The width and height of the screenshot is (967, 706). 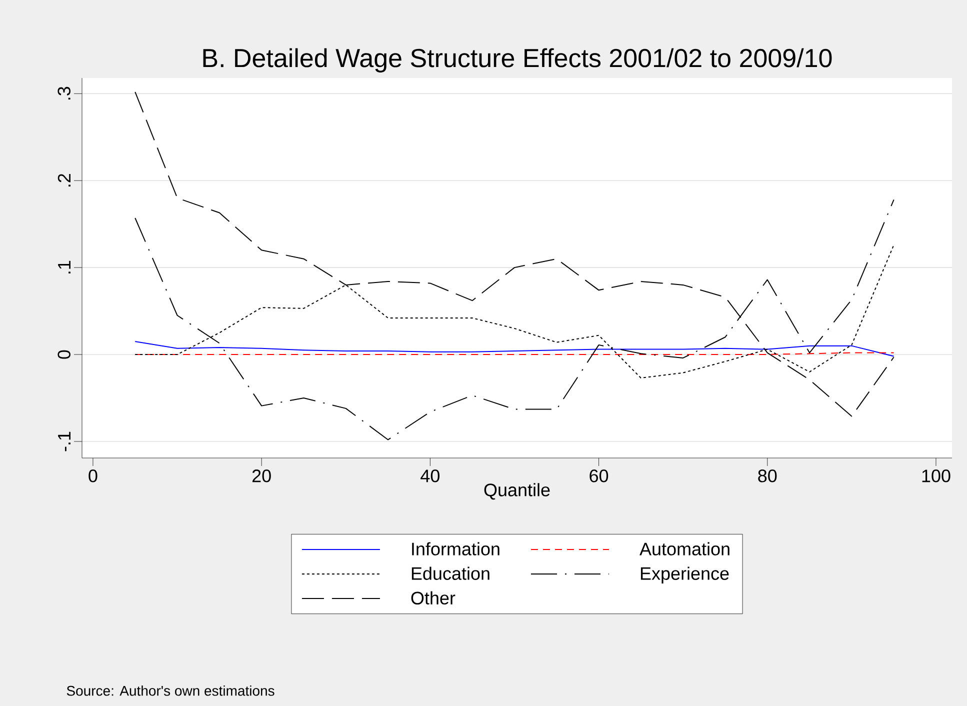 I want to click on x-tick-label: 80, so click(x=767, y=476).